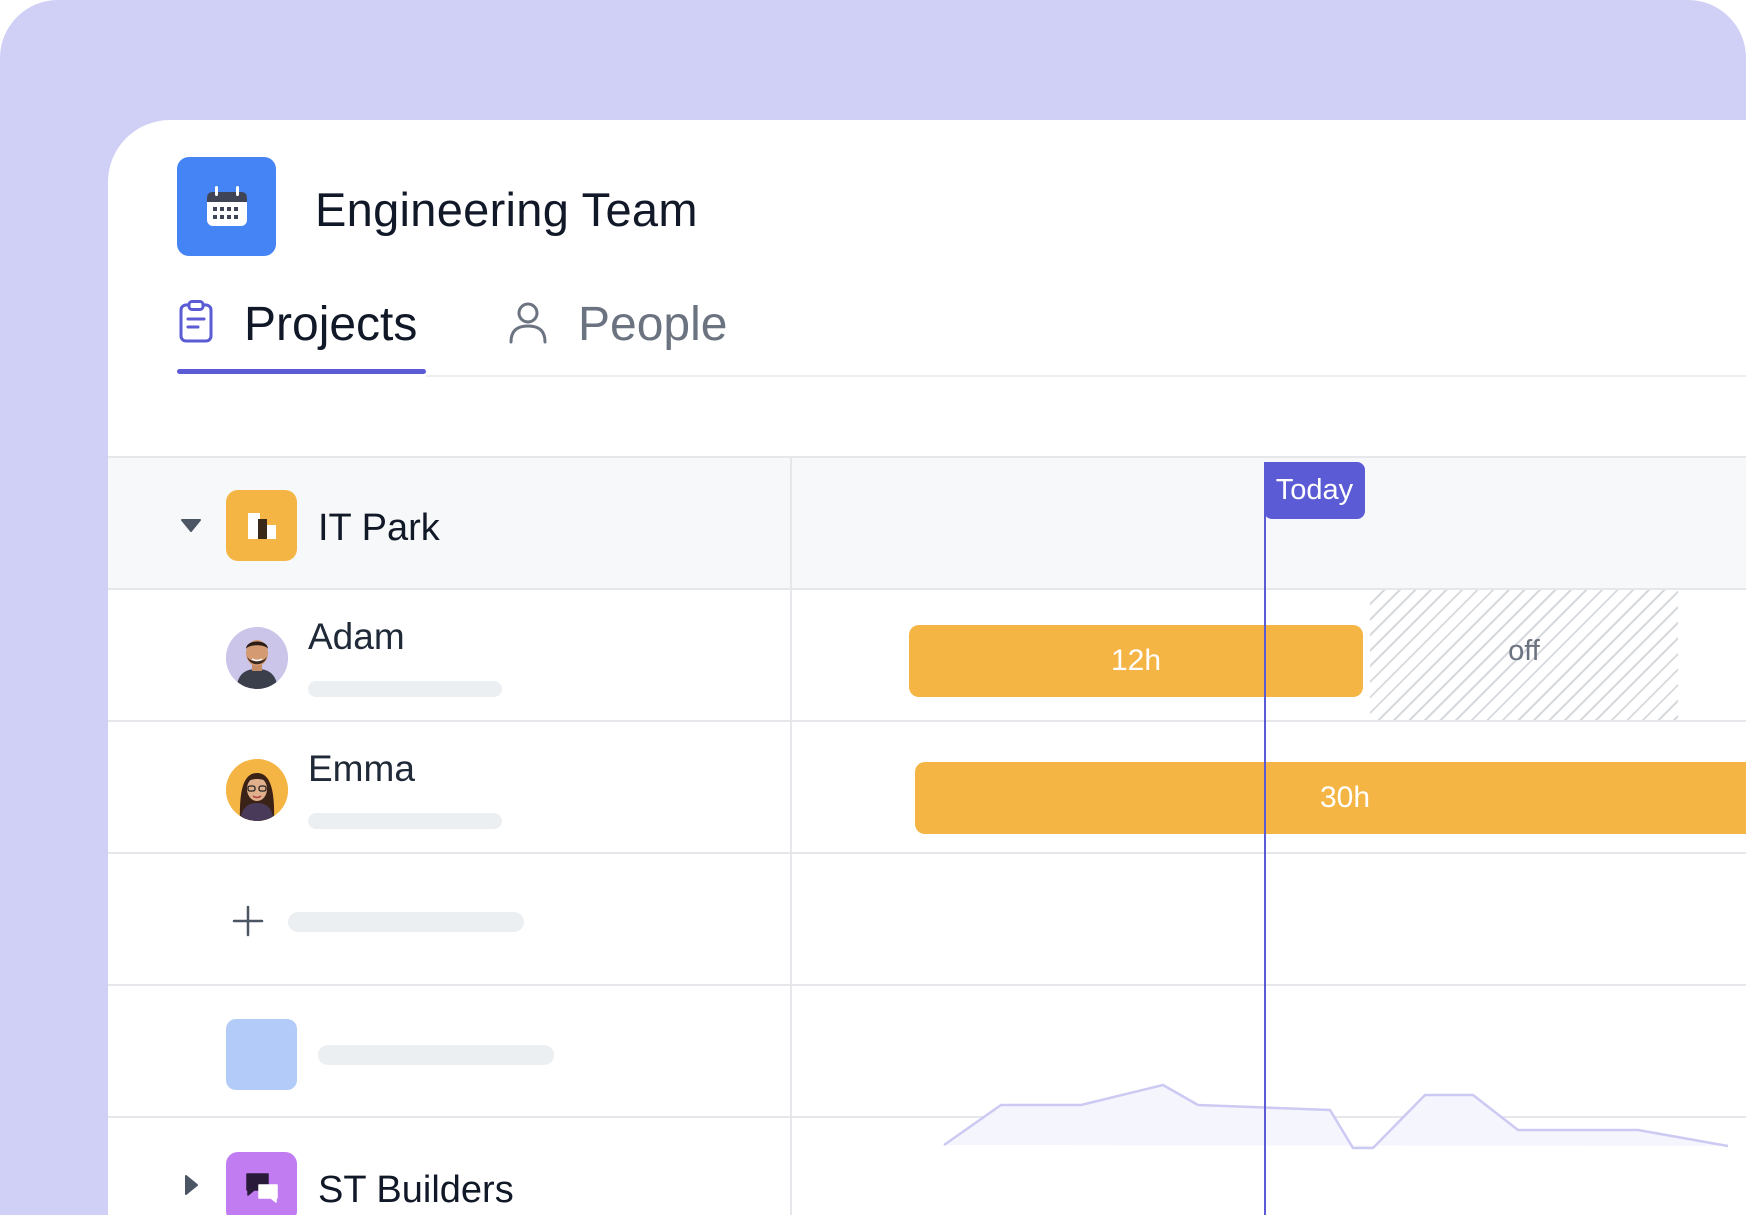  What do you see at coordinates (191, 528) in the screenshot?
I see `caret-down-icon` at bounding box center [191, 528].